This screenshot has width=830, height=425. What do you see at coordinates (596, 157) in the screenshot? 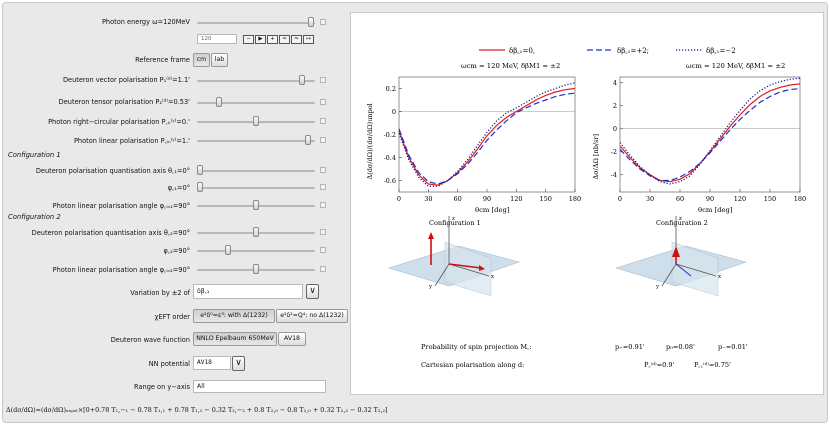
I see `chart1-ylabel: Δσ/ΔΩ [nb/sr]` at bounding box center [596, 157].